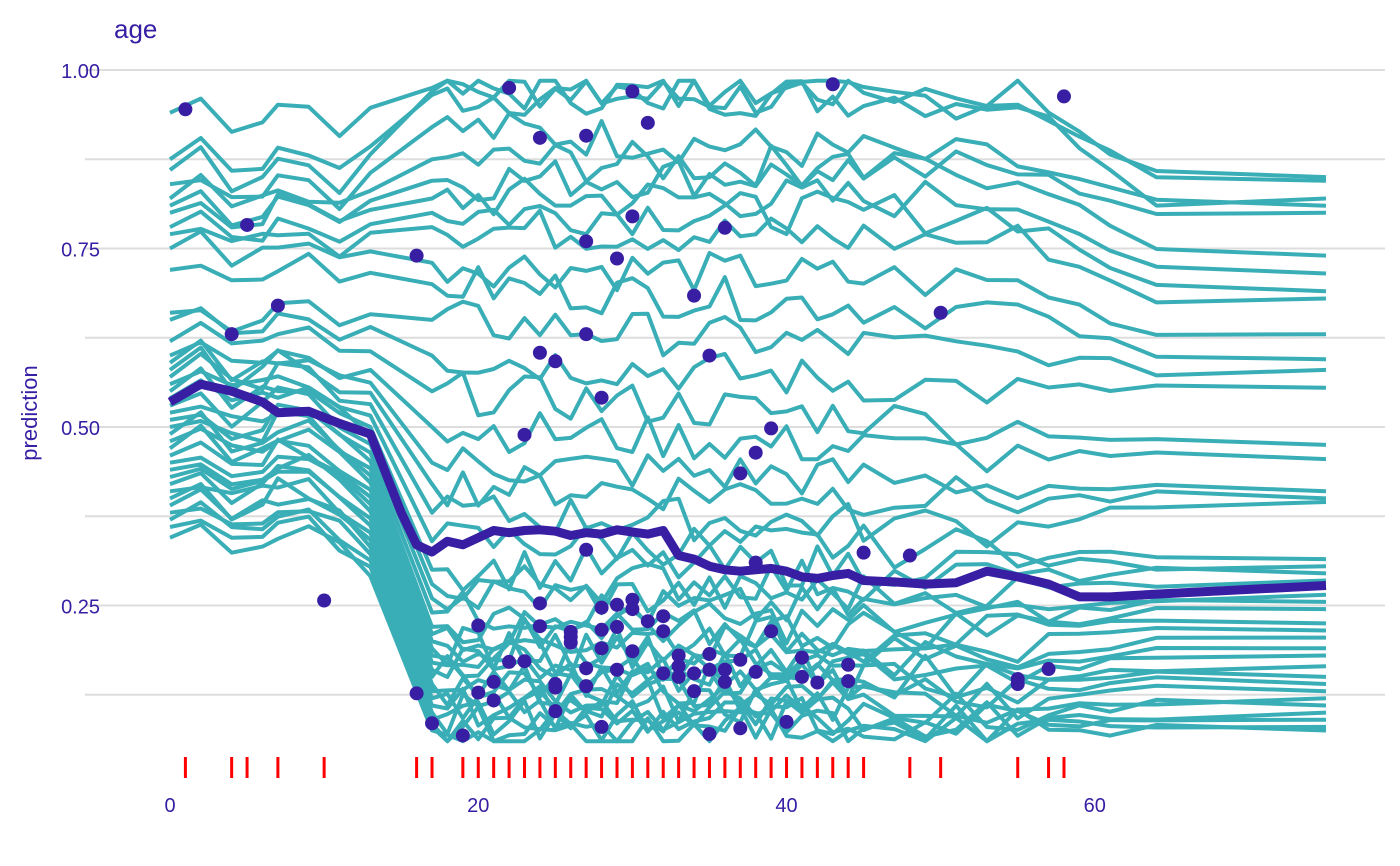  Describe the element at coordinates (80, 72) in the screenshot. I see `y-tick-label: 1.00` at that location.